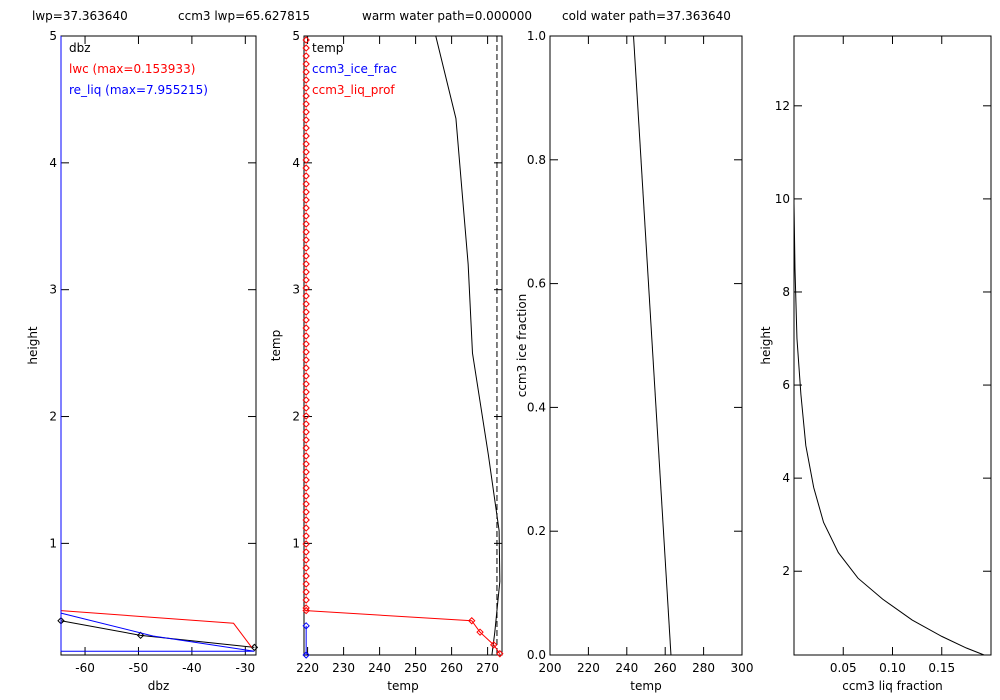  Describe the element at coordinates (159, 686) in the screenshot. I see `x-axis-label: dbz` at that location.